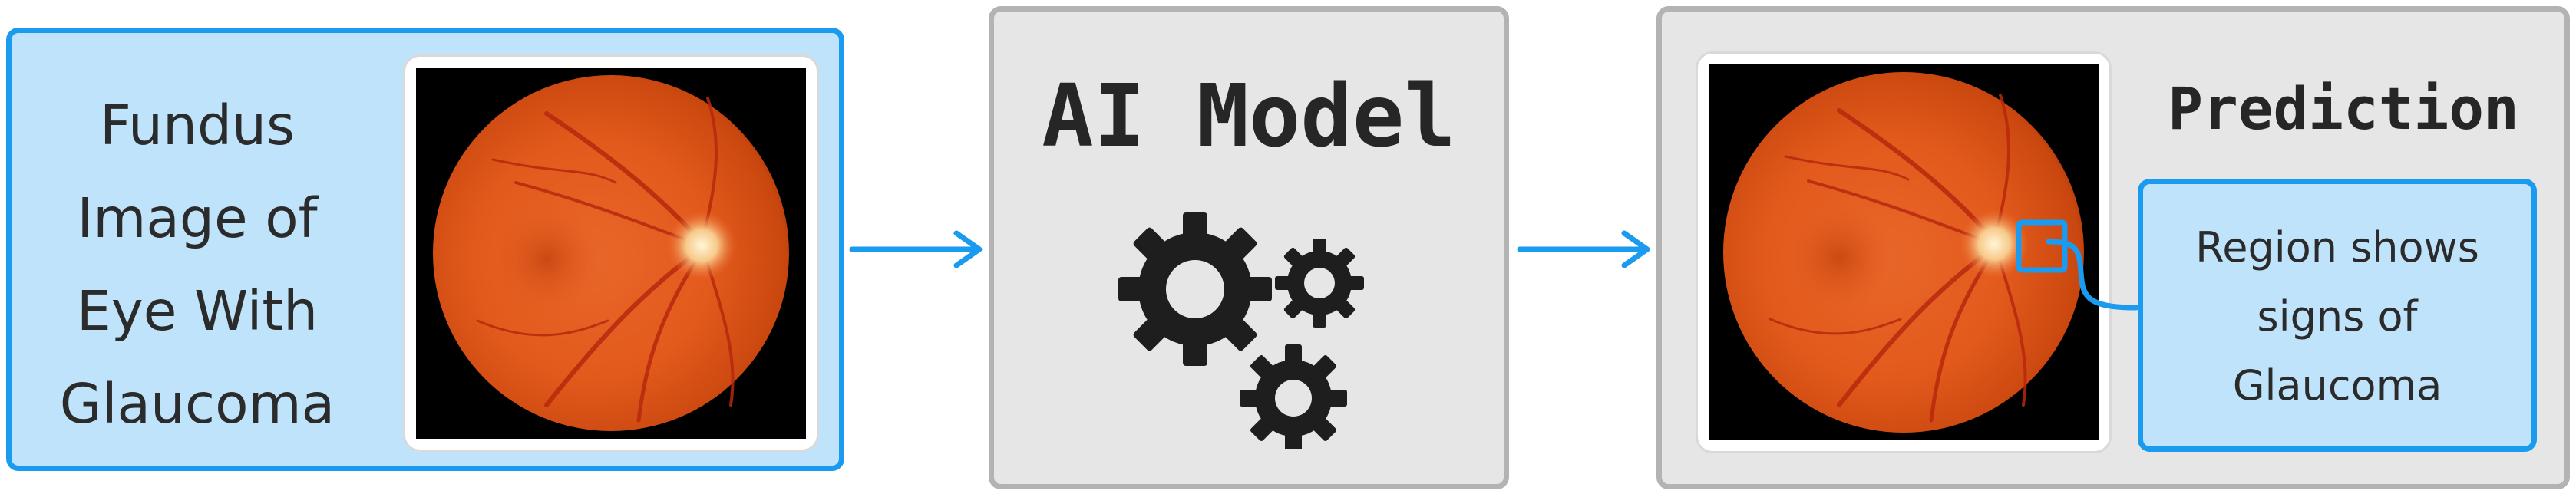 The height and width of the screenshot is (494, 2576). Describe the element at coordinates (197, 311) in the screenshot. I see `input-label-line: Eye With` at that location.